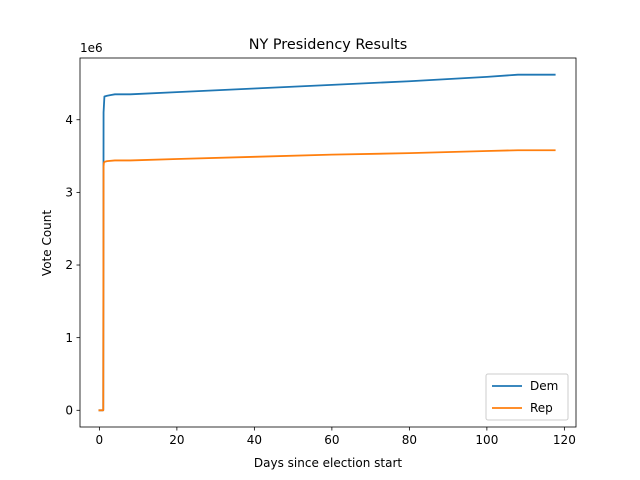 The width and height of the screenshot is (640, 480). Describe the element at coordinates (69, 338) in the screenshot. I see `y-tick-label: 1` at that location.